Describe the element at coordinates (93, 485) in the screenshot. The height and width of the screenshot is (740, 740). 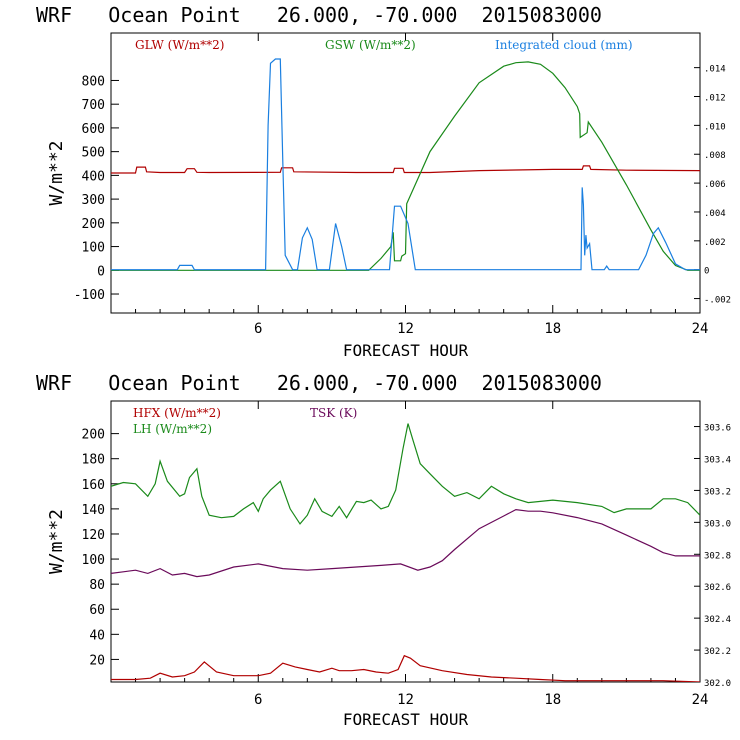
I see `y-tick-label: 160` at that location.